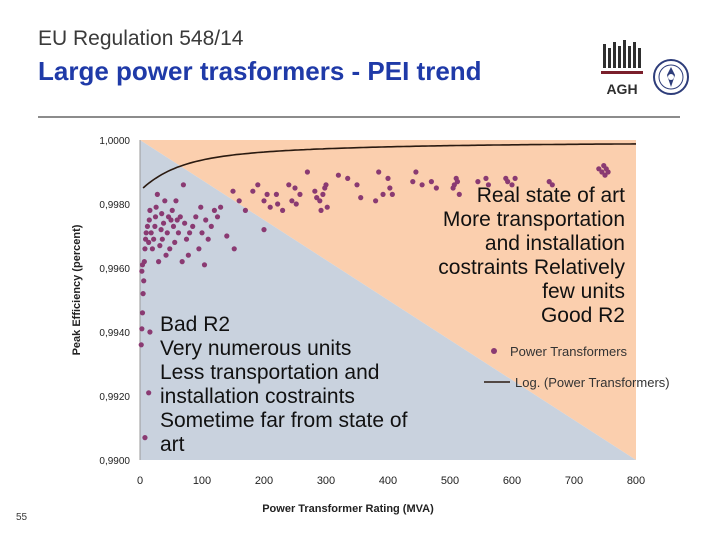 The width and height of the screenshot is (720, 540). What do you see at coordinates (114, 141) in the screenshot?
I see `y-tick-label: 1,0000` at bounding box center [114, 141].